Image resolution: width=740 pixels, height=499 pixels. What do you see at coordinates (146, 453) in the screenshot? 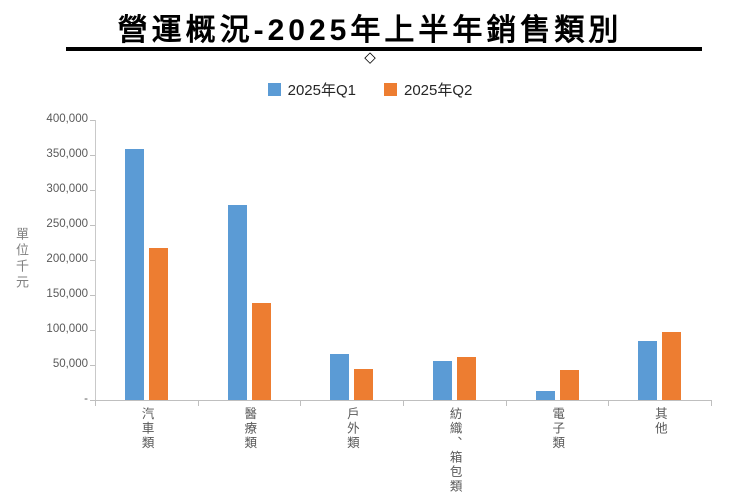
I see `category-label: 汽車類` at bounding box center [146, 453].